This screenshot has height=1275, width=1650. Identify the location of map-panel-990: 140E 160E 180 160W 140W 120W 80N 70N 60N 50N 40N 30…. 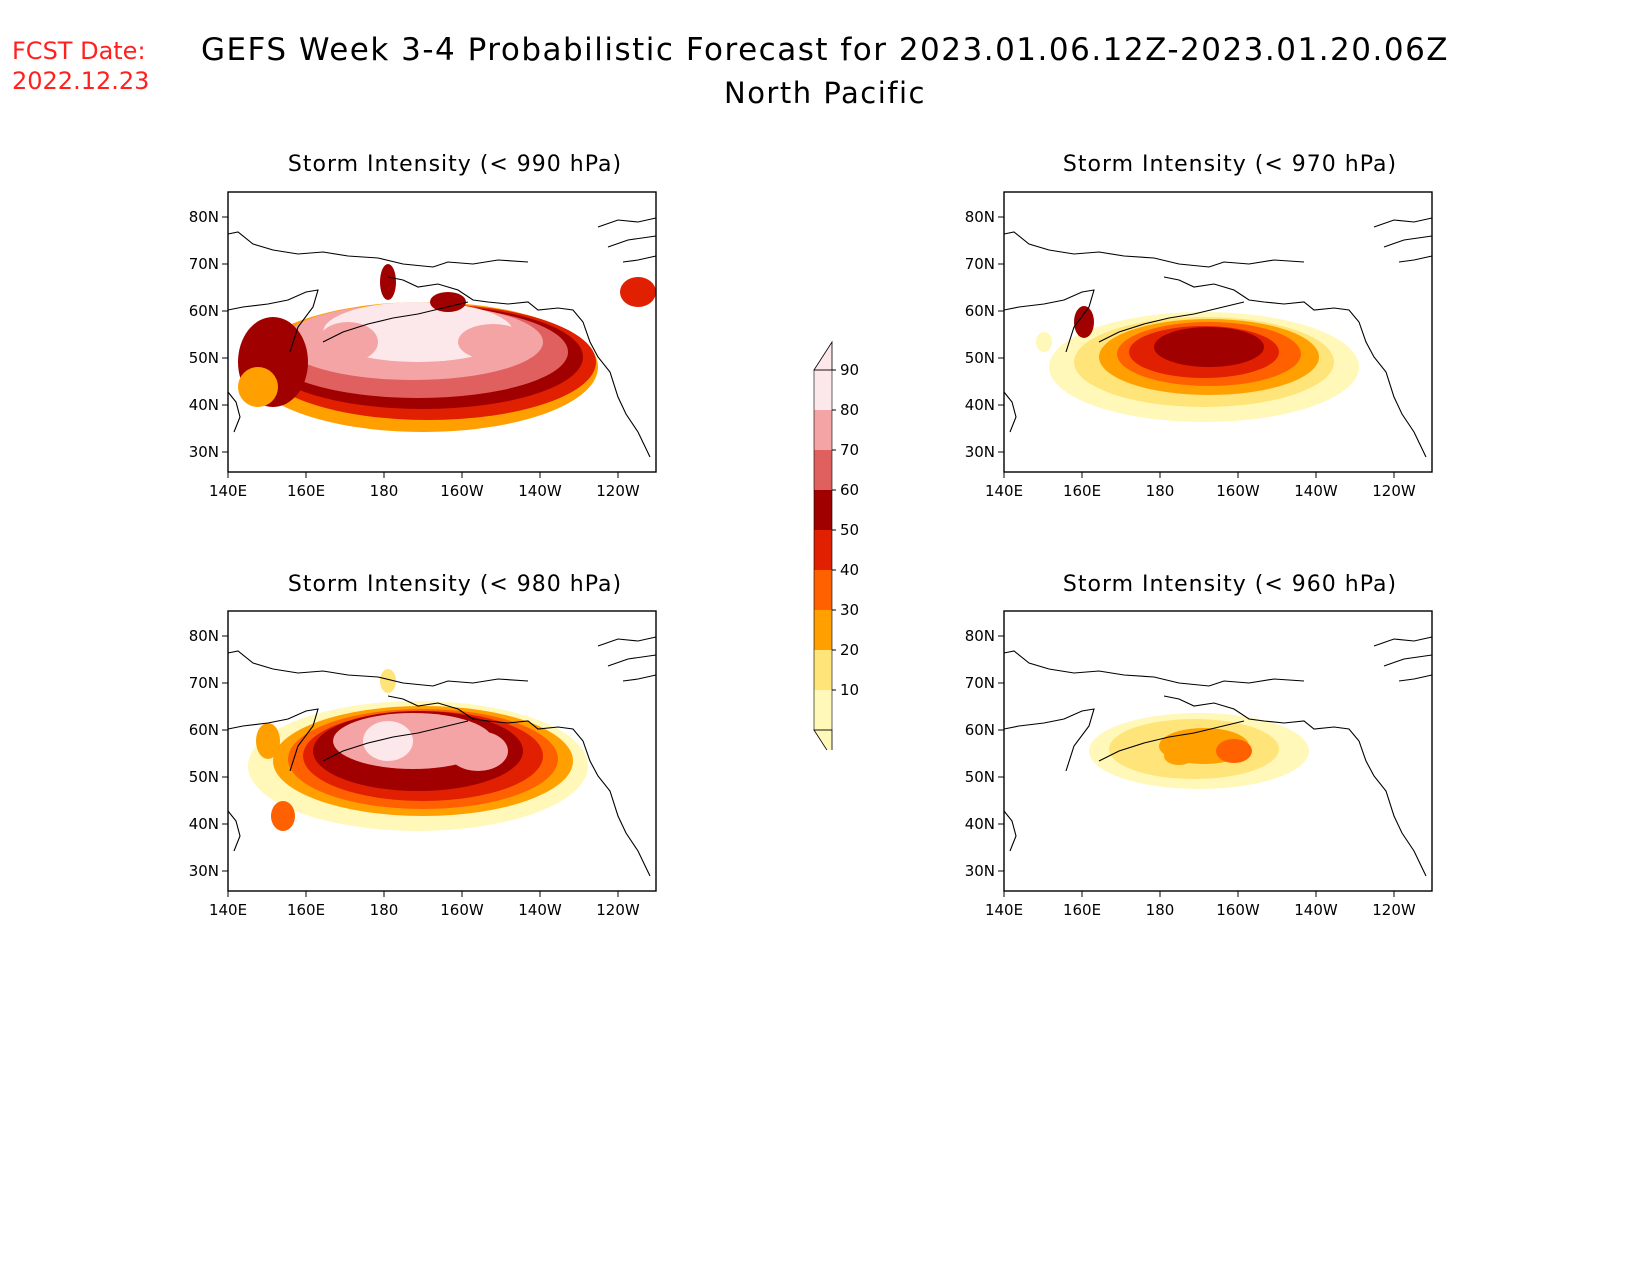
(423, 345).